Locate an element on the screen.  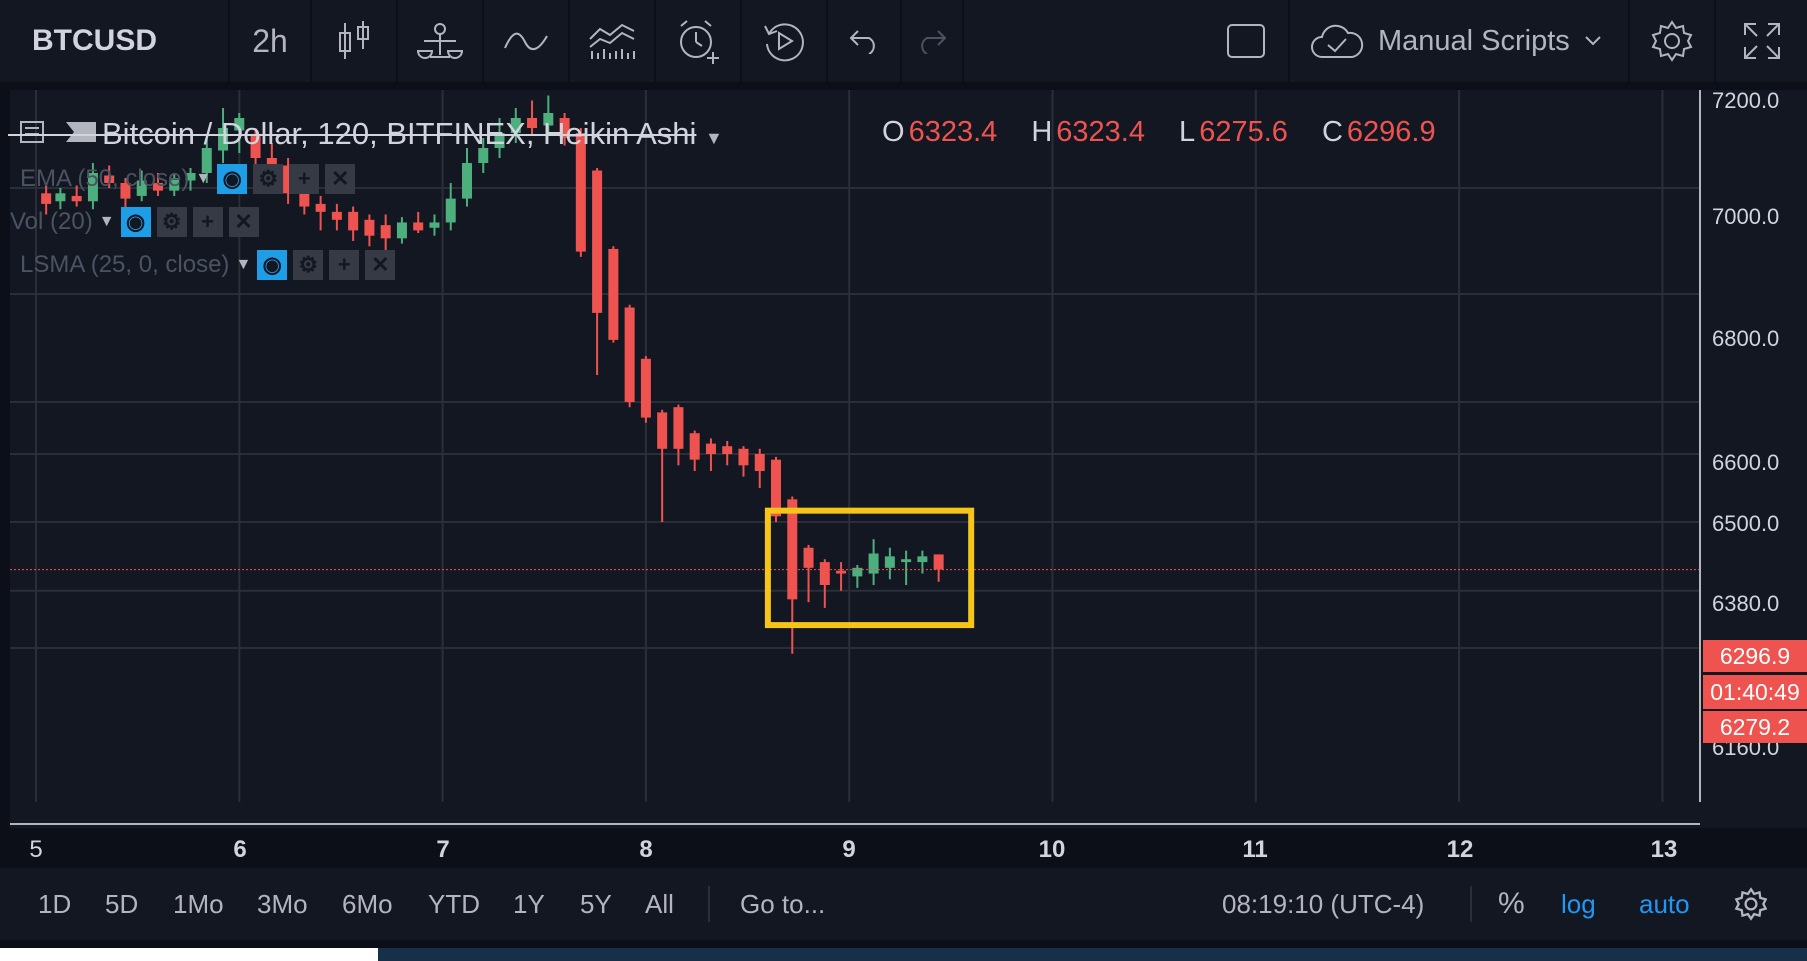
replay-icon is located at coordinates (784, 42).